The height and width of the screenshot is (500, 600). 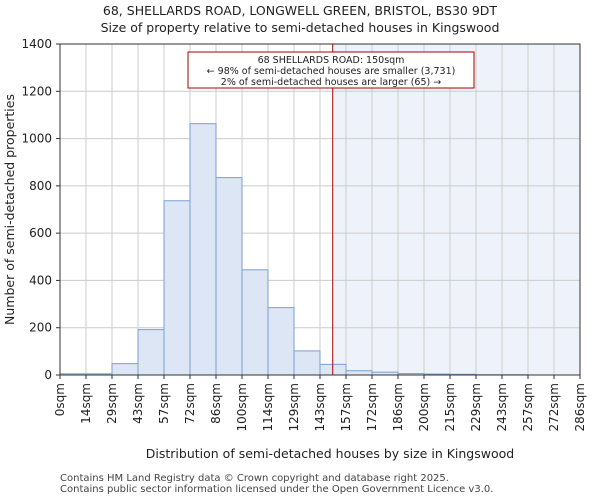 What do you see at coordinates (138, 403) in the screenshot?
I see `x-tick-label: 43sqm` at bounding box center [138, 403].